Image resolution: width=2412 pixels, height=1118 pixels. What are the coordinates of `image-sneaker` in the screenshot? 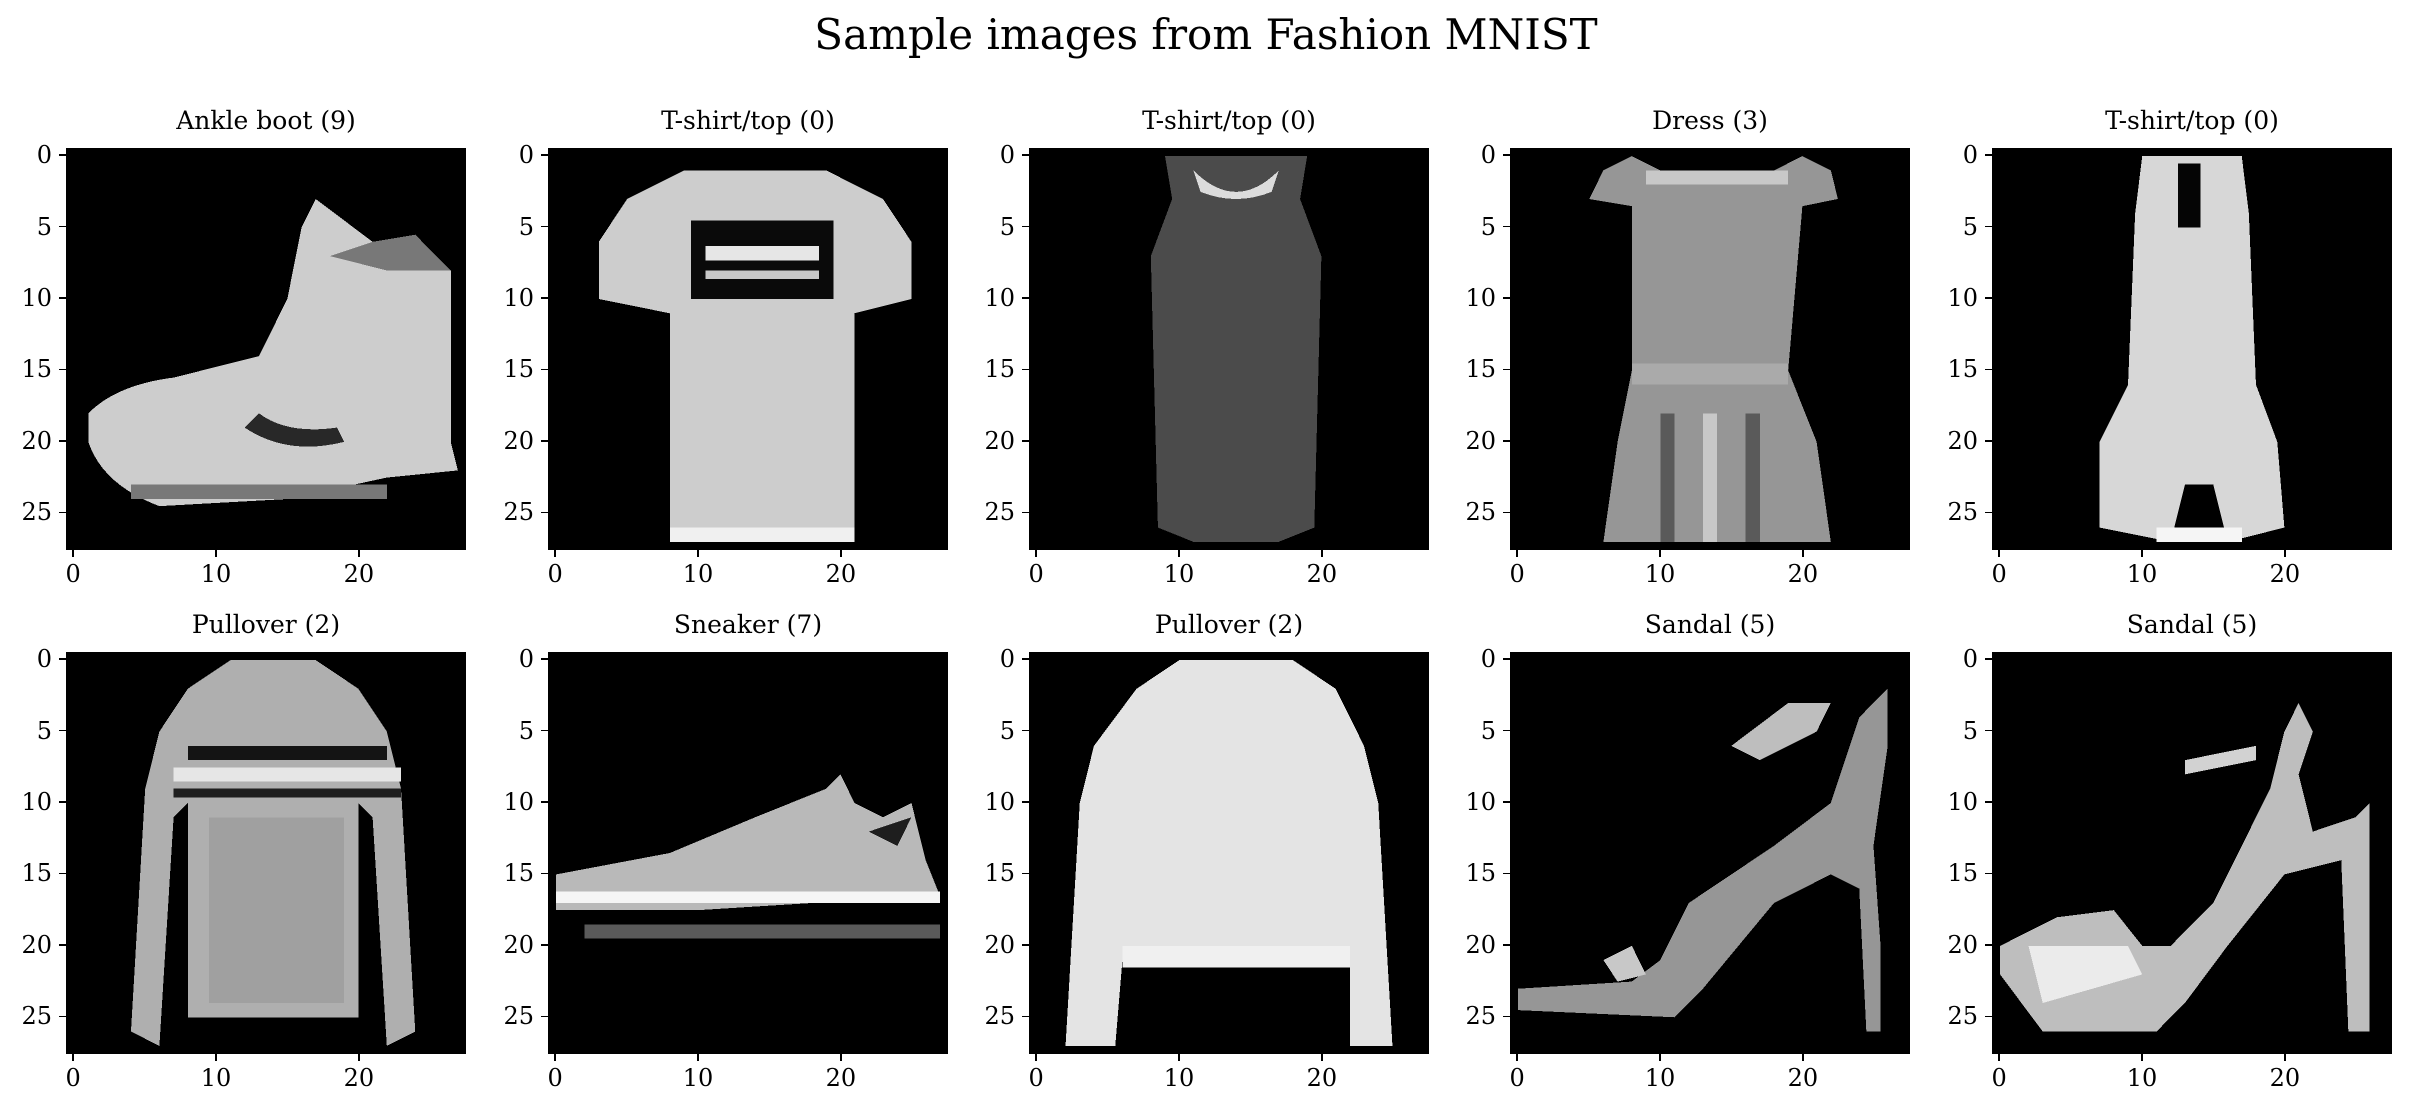 It's located at (748, 853).